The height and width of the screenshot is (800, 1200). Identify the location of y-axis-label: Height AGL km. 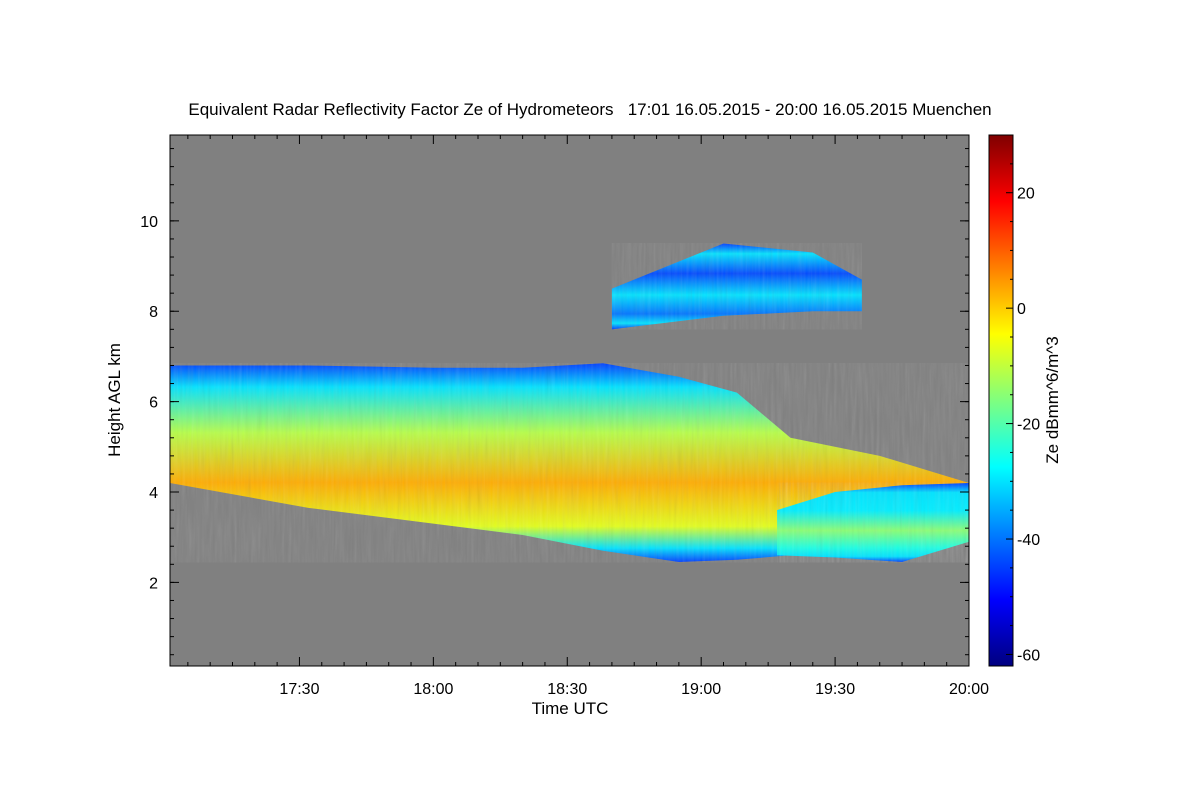
(114, 400).